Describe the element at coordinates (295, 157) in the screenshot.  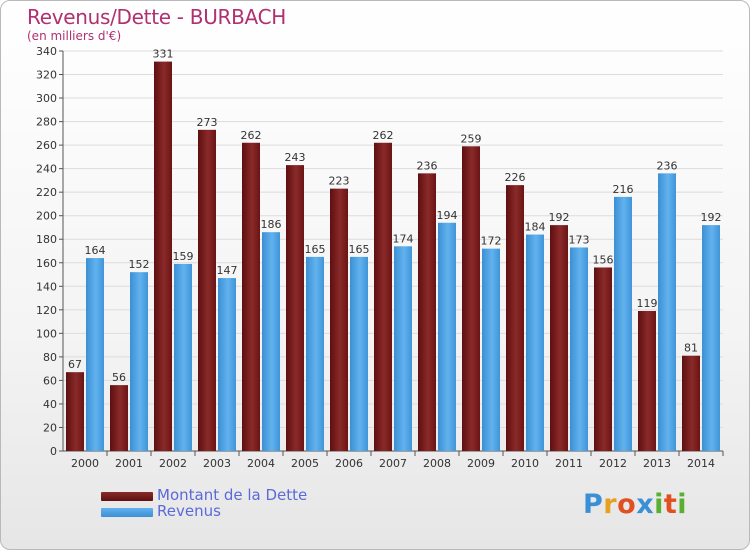
I see `data-label: 243` at that location.